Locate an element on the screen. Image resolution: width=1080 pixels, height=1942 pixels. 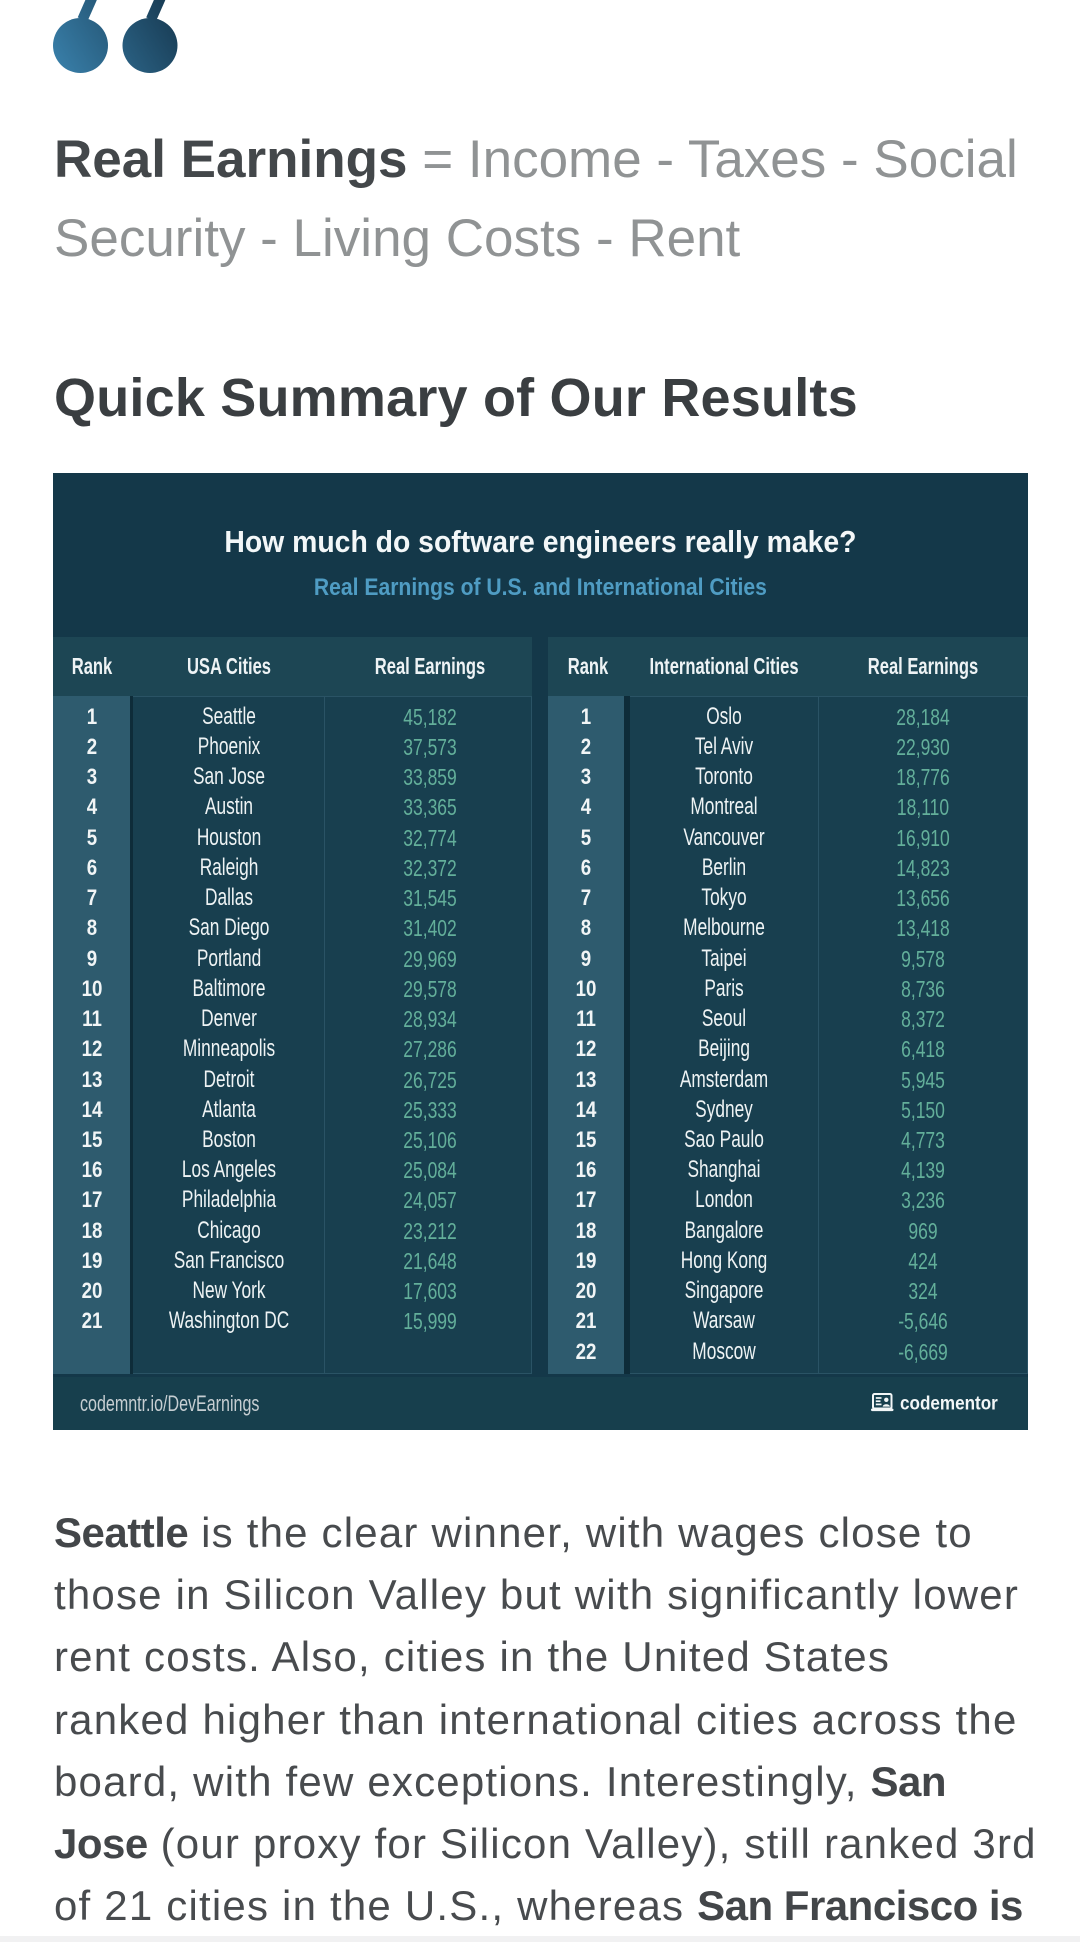
svg-text: codementor is located at coordinates (949, 1403).